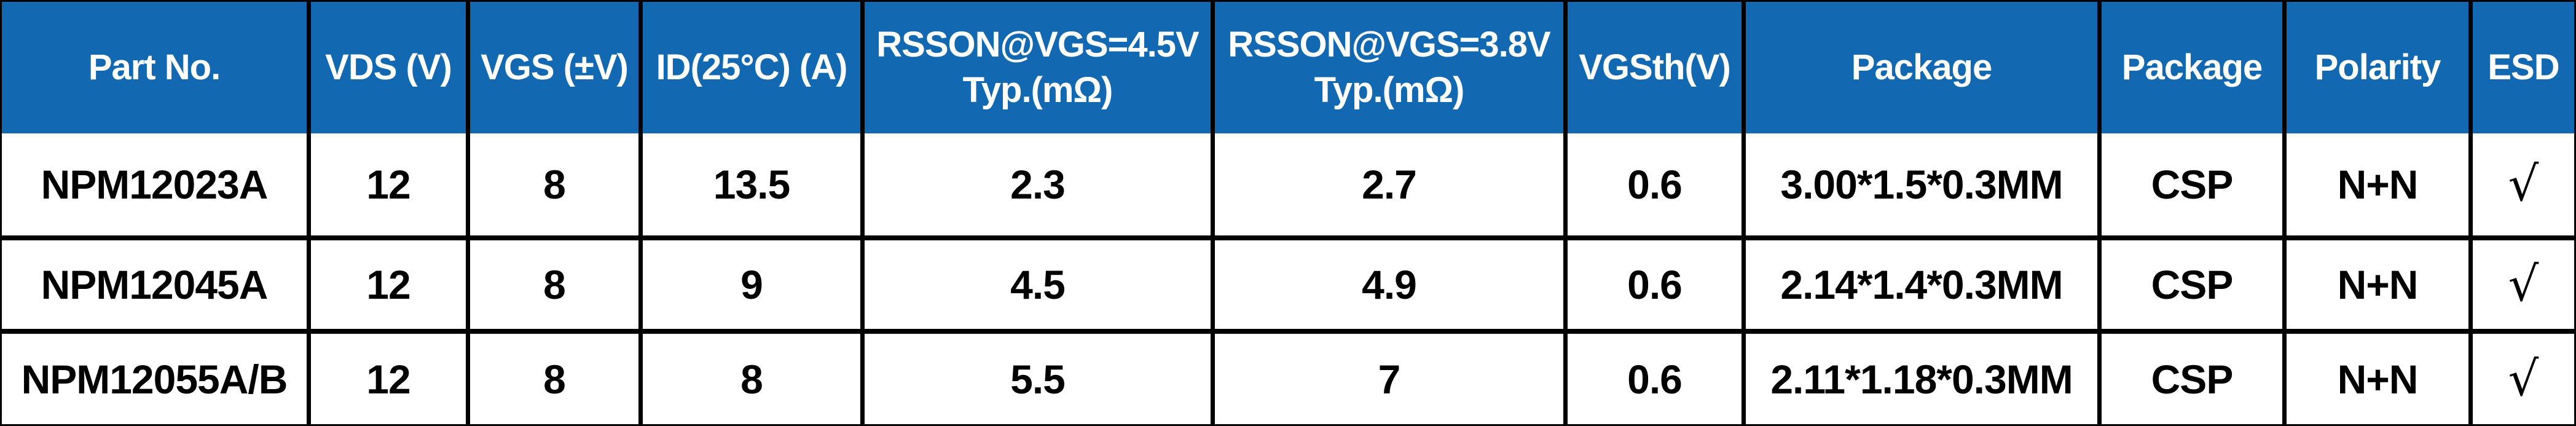 The image size is (2576, 426). Describe the element at coordinates (1657, 67) in the screenshot. I see `column-header-vgsth-v: VGSth(V)` at that location.